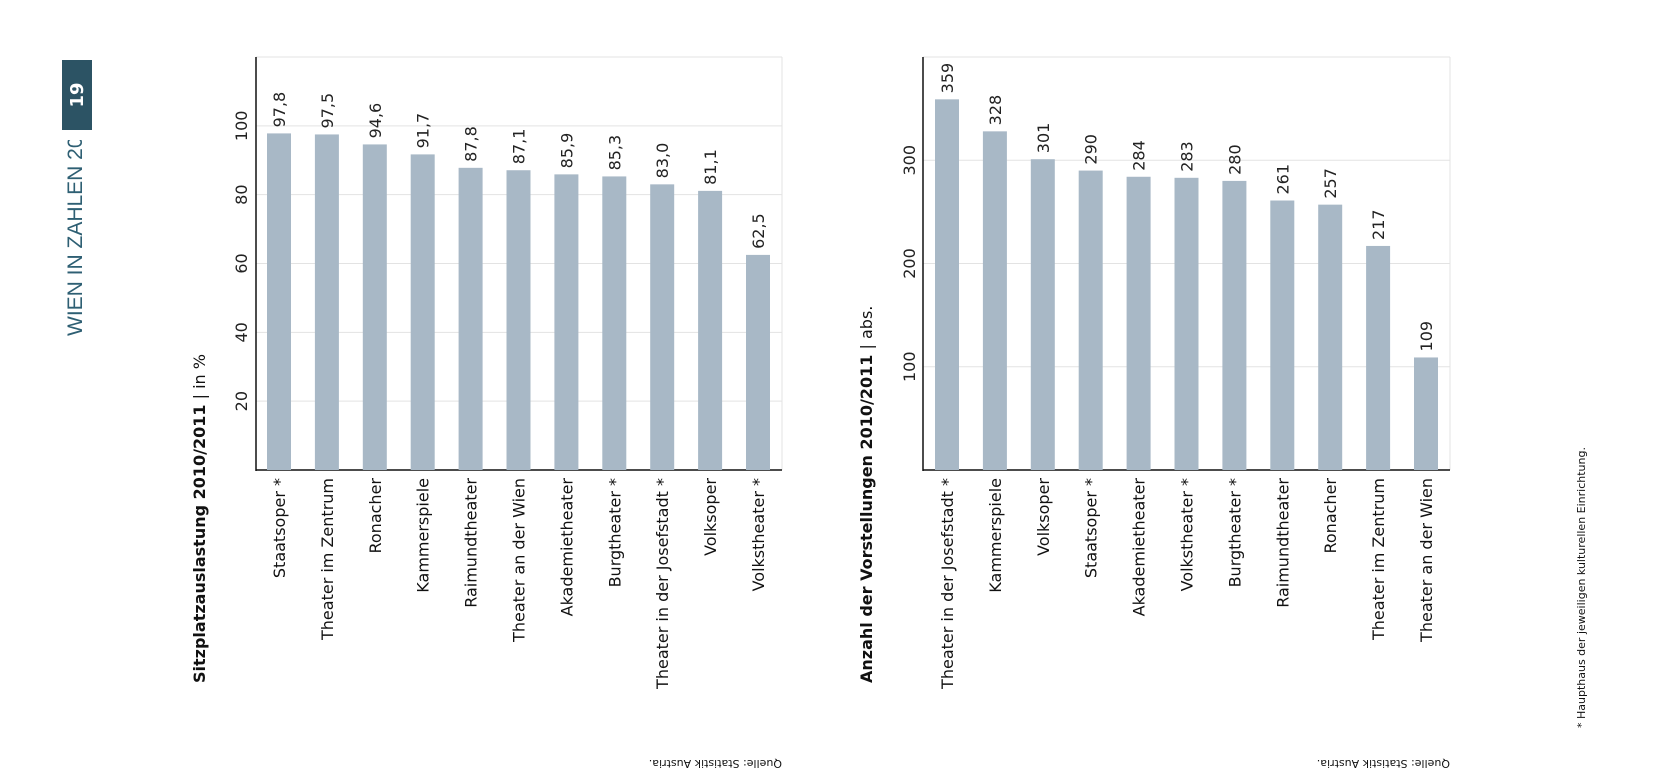 The width and height of the screenshot is (1654, 784). What do you see at coordinates (1378, 224) in the screenshot?
I see `bar-value-label: 217` at bounding box center [1378, 224].